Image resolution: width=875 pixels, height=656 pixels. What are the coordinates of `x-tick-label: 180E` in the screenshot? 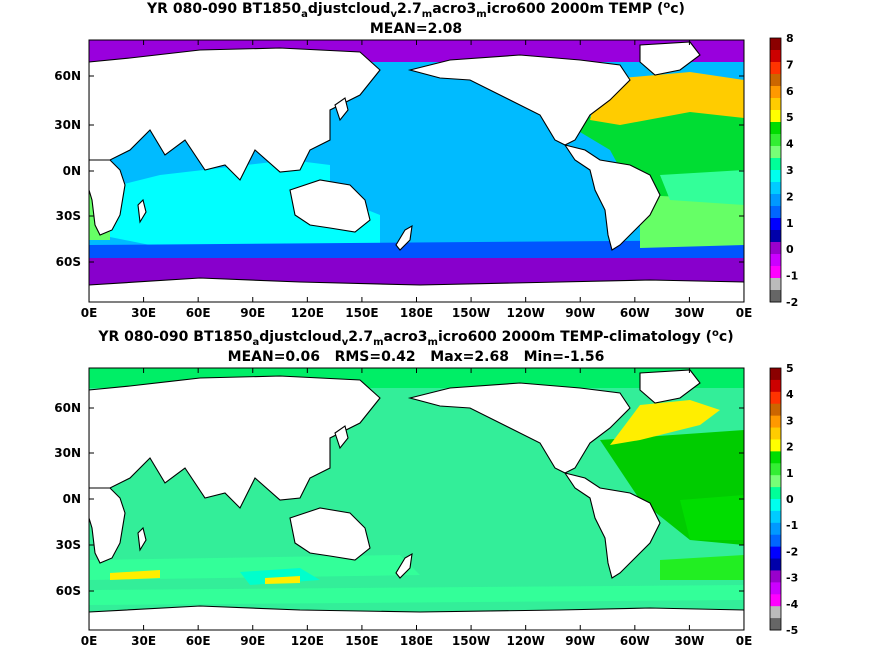 It's located at (416, 313).